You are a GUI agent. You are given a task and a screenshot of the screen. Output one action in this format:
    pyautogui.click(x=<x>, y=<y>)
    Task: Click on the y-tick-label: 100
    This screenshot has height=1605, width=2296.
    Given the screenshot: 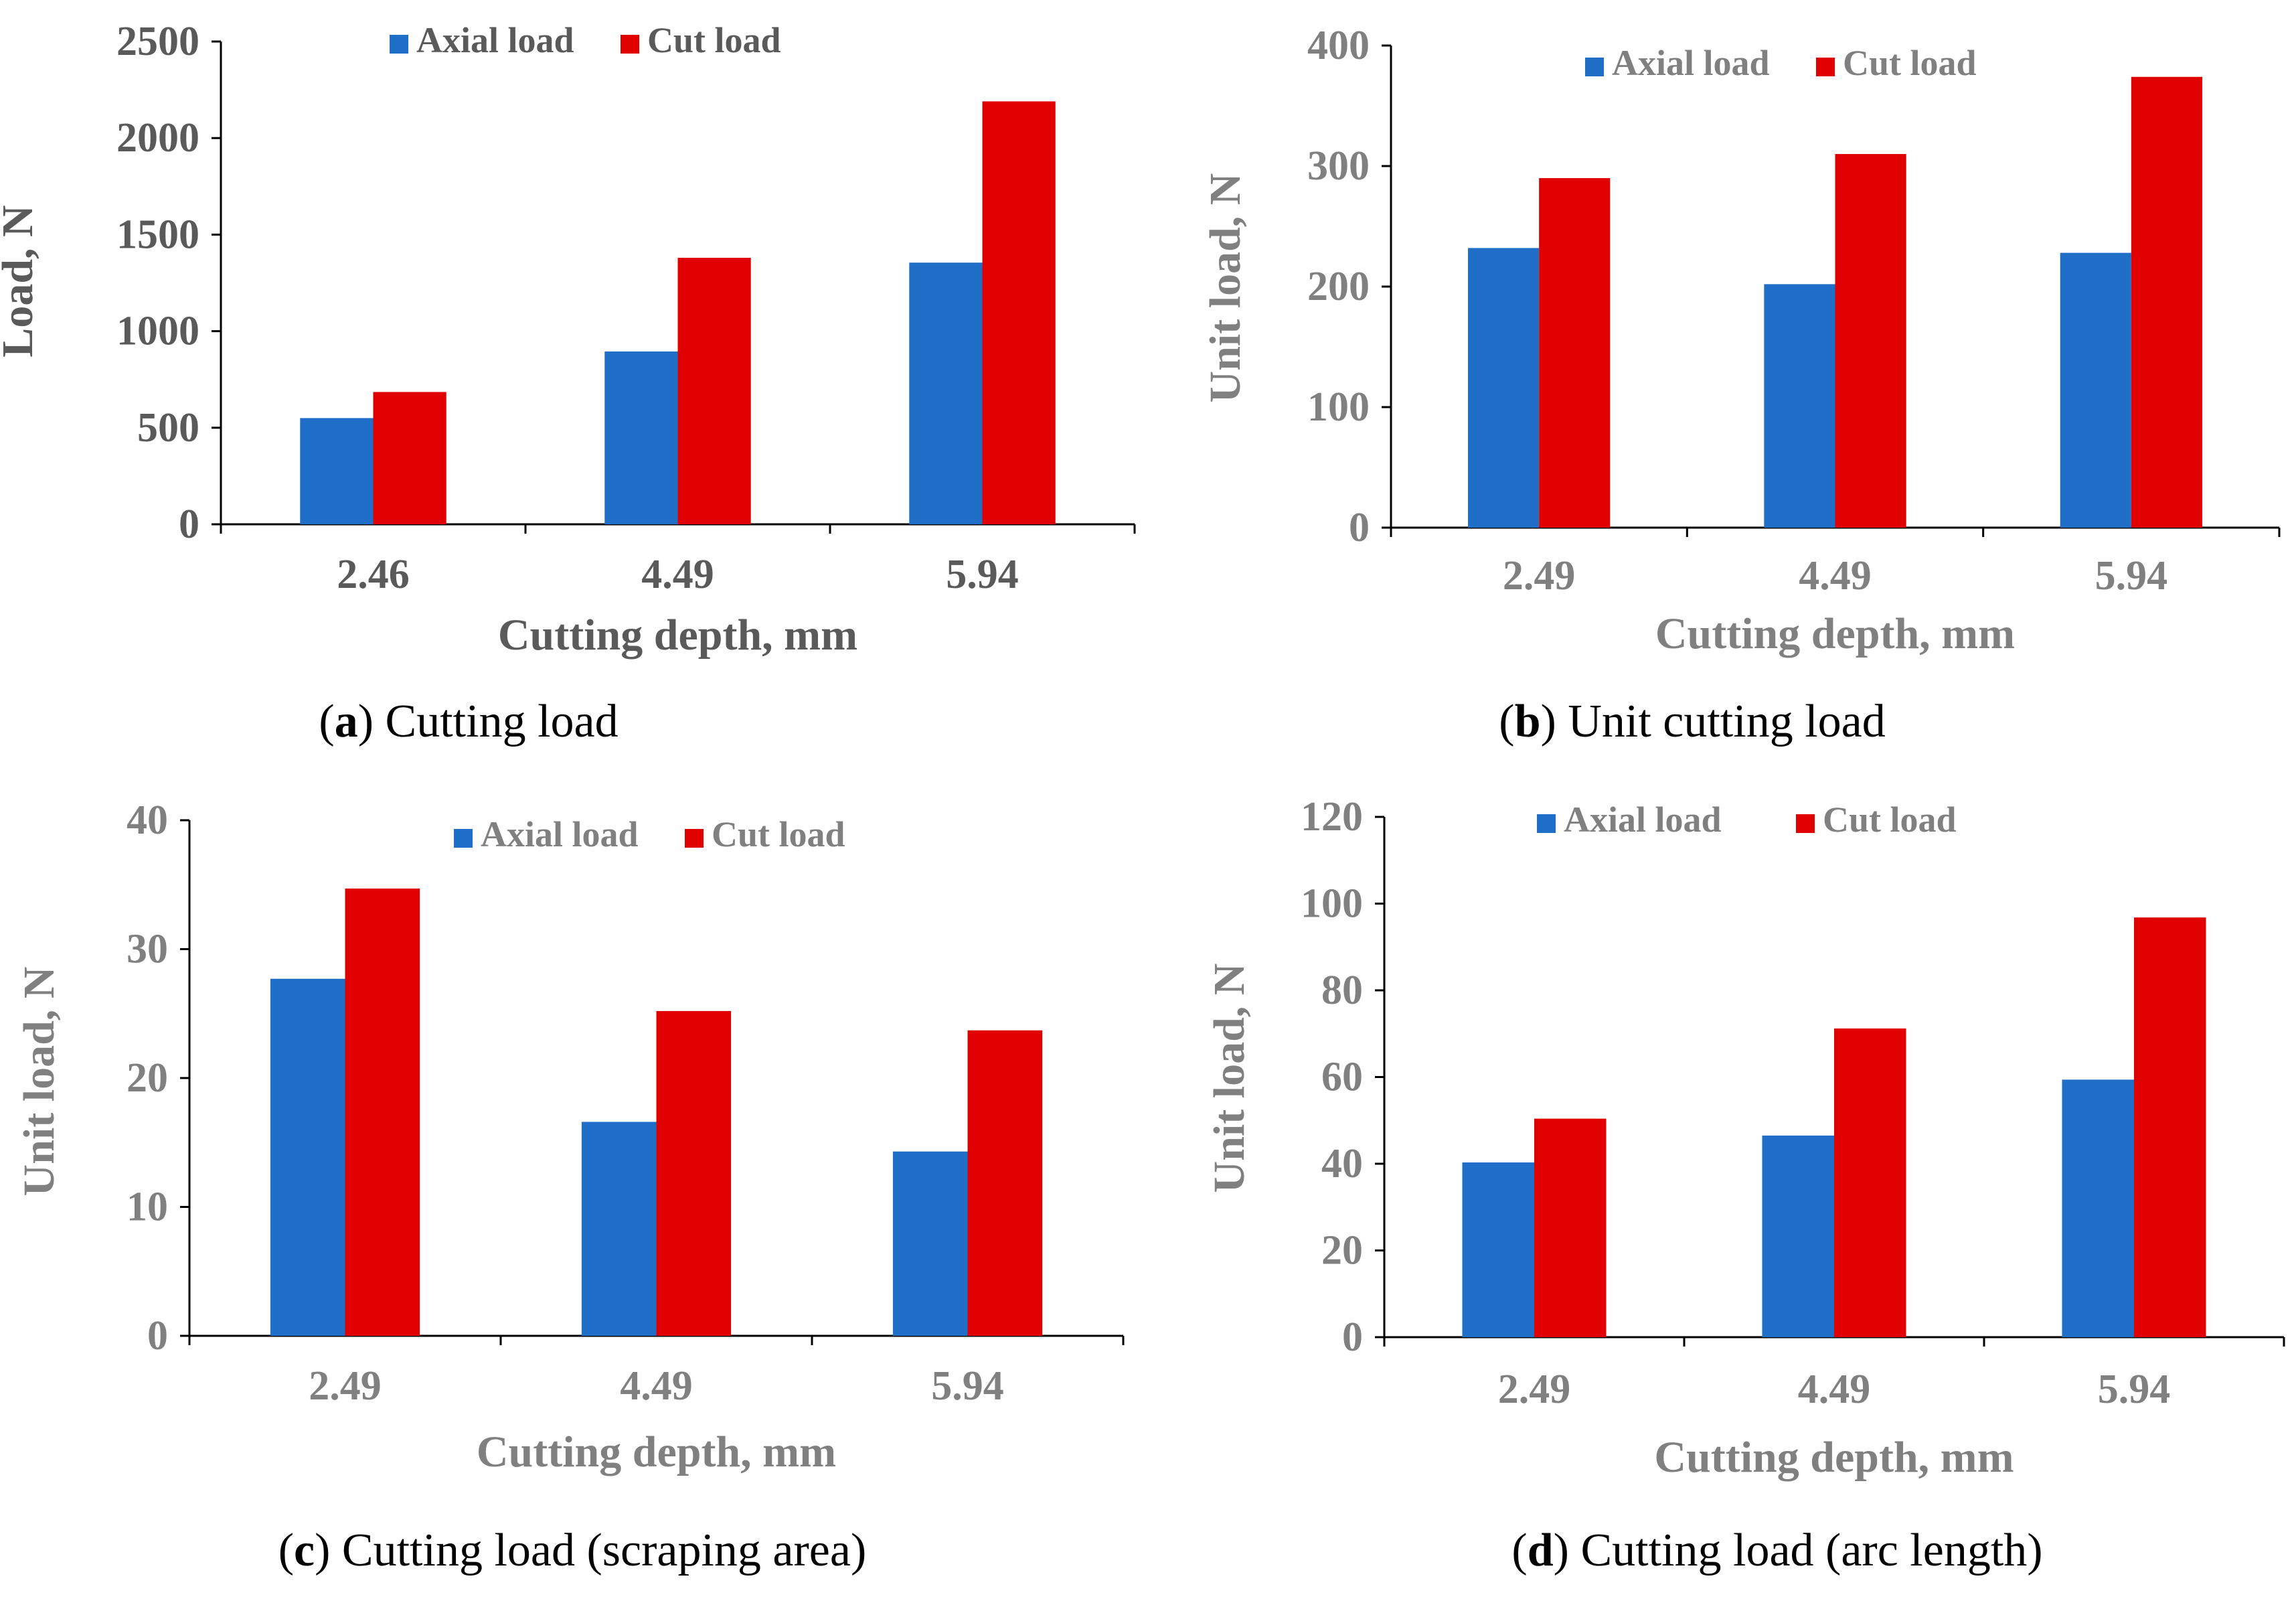 What is the action you would take?
    pyautogui.click(x=1338, y=407)
    